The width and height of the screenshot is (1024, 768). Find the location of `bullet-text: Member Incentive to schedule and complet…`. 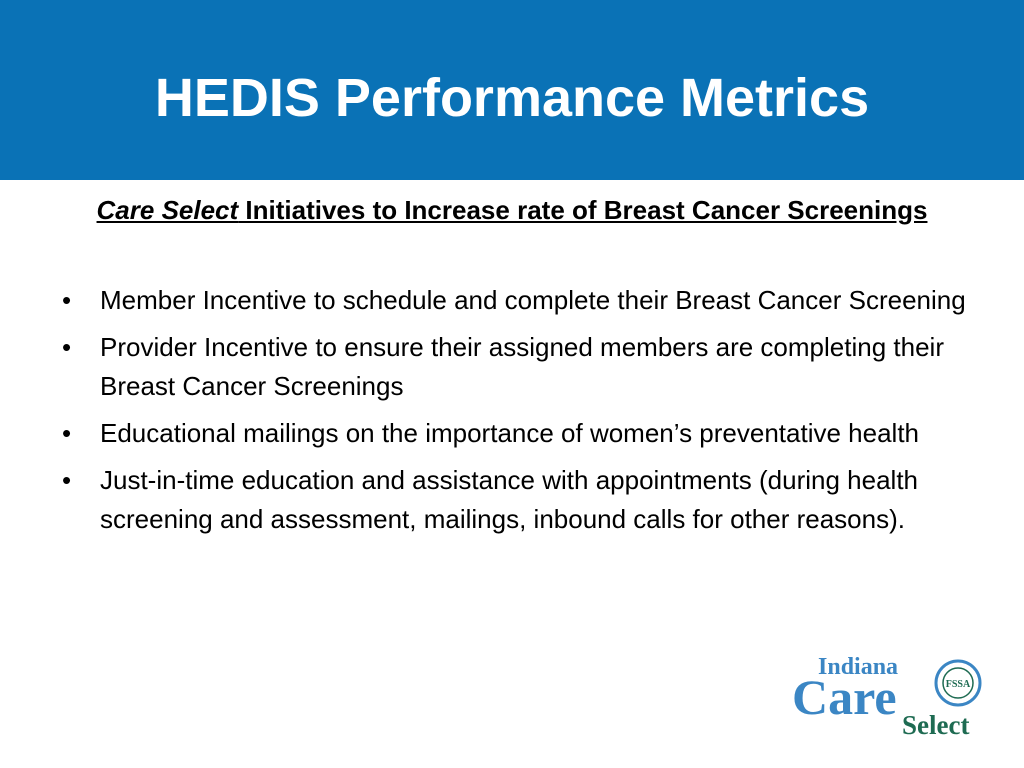

bullet-text: Member Incentive to schedule and complet… is located at coordinates (533, 300).